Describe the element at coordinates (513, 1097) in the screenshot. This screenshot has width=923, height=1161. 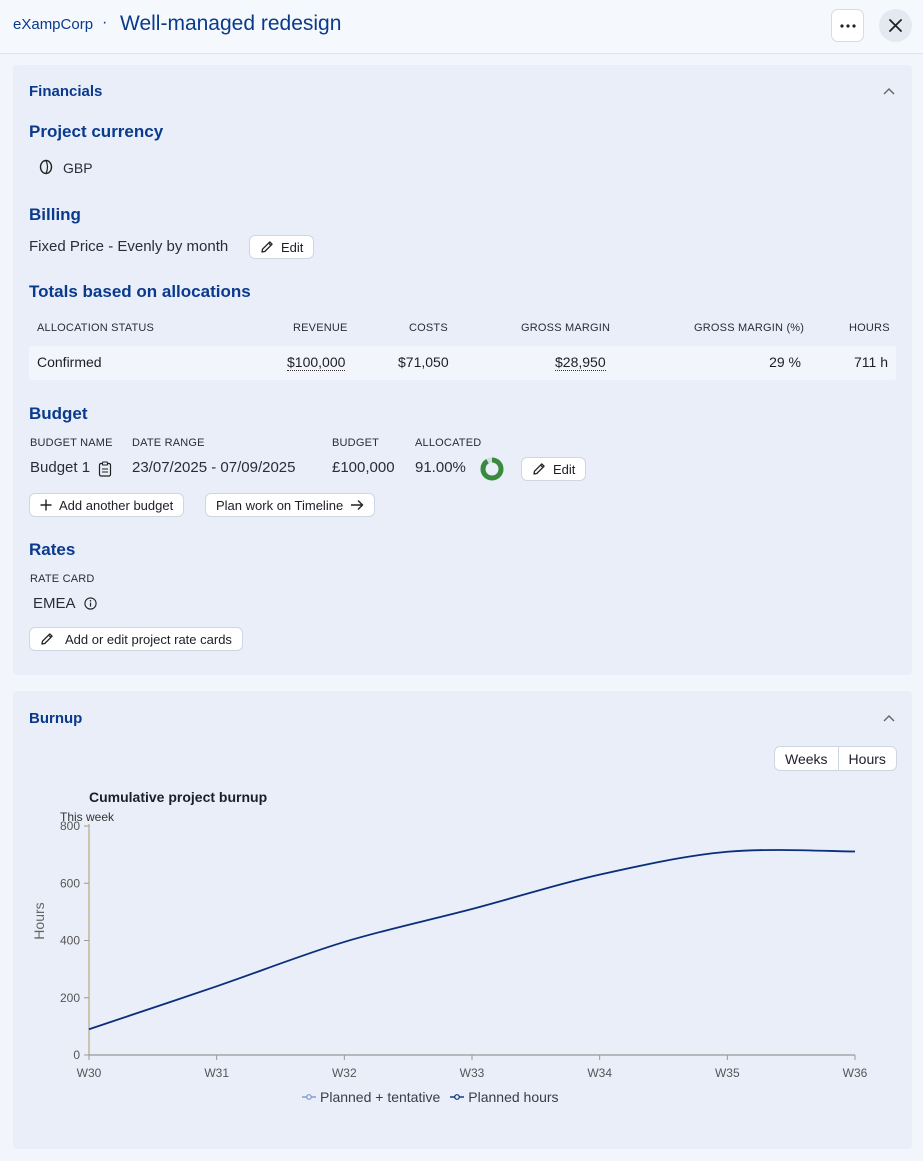
I see `legend-label: Planned hours` at that location.